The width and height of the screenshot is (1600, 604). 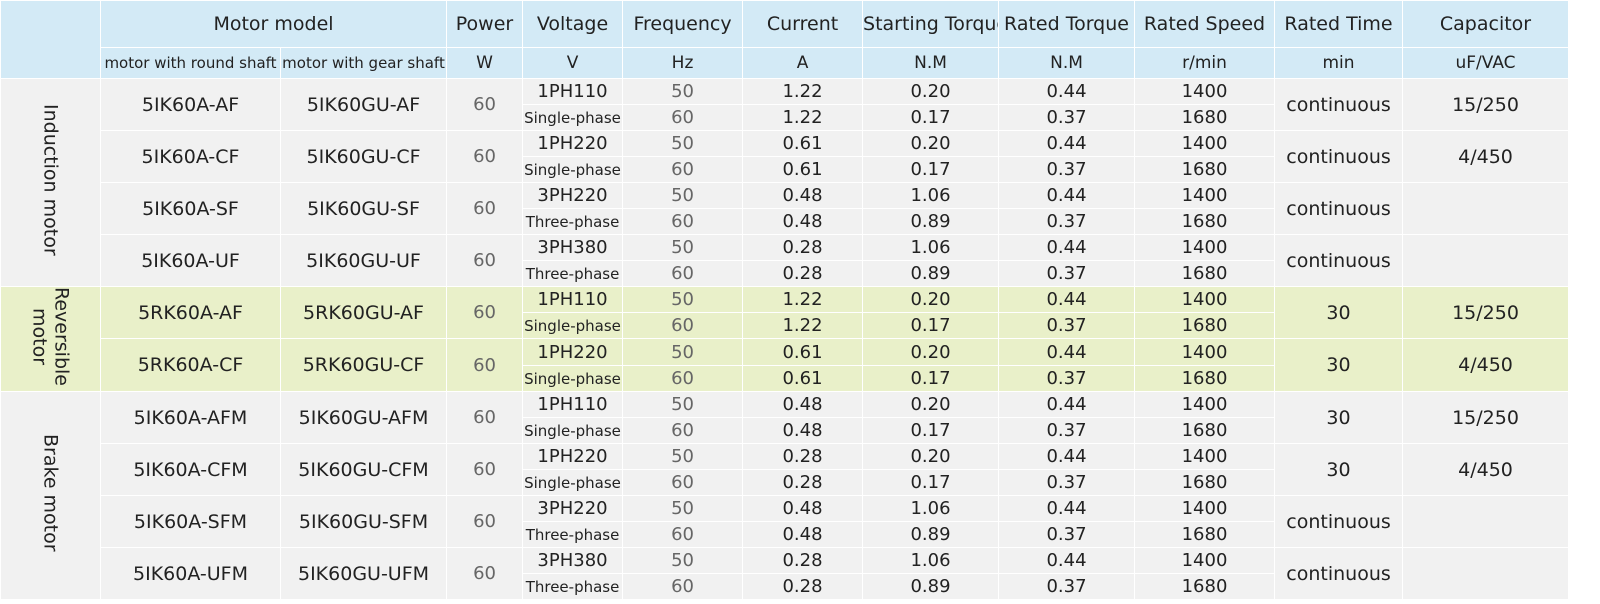 What do you see at coordinates (190, 365) in the screenshot?
I see `round-shaft-model: 5RK60A-CF` at bounding box center [190, 365].